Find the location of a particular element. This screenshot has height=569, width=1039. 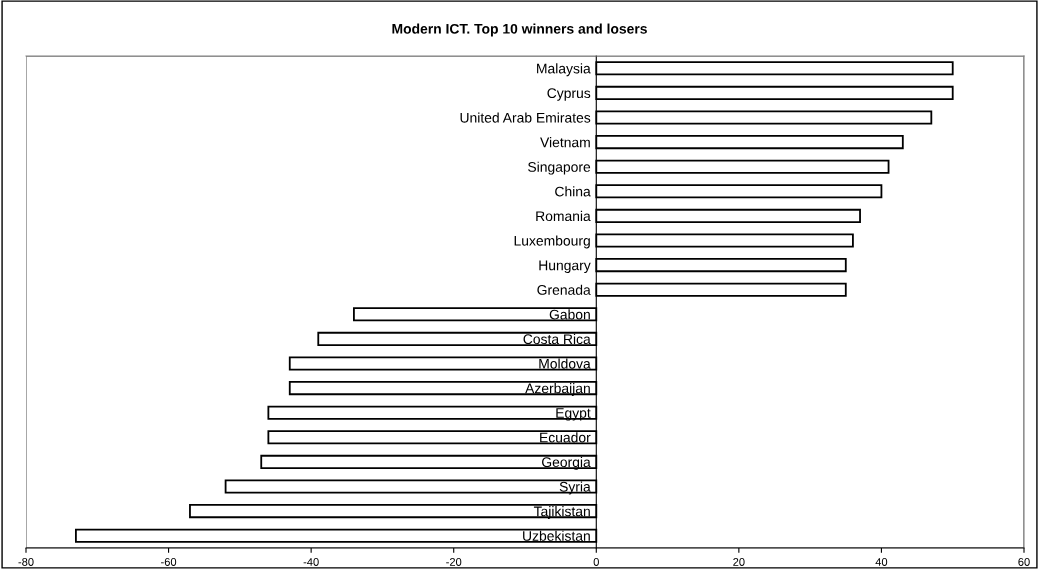

y-tick-label: Romania is located at coordinates (563, 216).